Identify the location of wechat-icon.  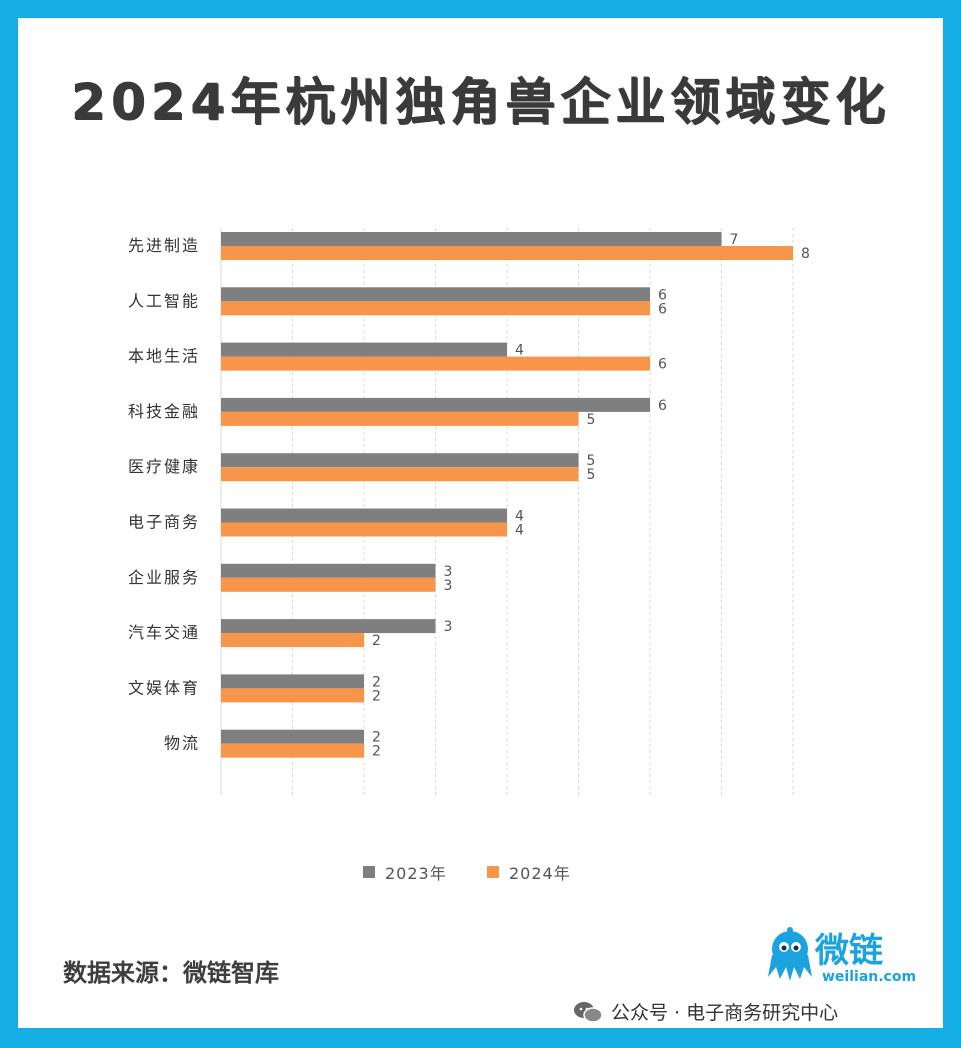
(588, 1012).